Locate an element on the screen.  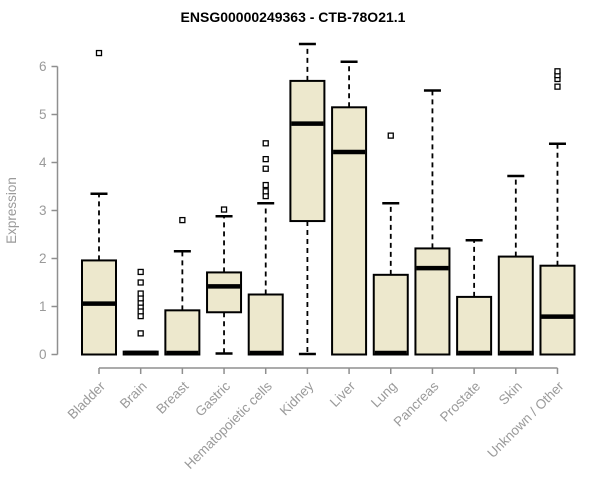
box-group-breast is located at coordinates (182, 286).